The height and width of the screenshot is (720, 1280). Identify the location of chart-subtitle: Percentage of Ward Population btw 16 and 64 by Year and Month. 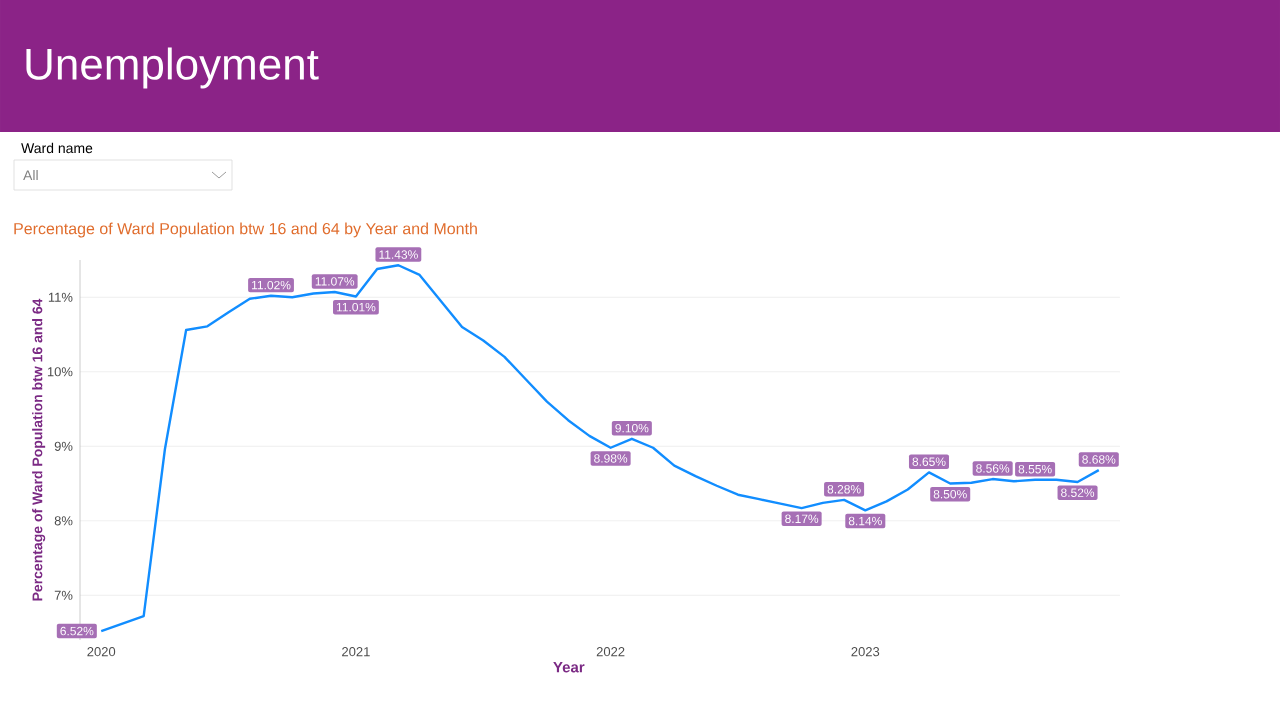
(245, 230).